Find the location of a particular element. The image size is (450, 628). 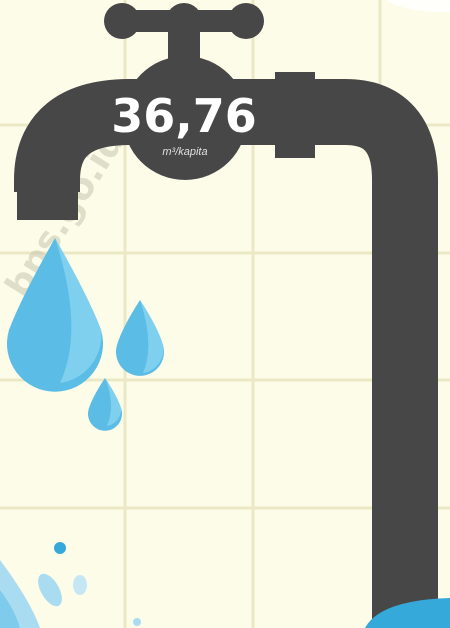

corner-shadow is located at coordinates (418, 6).